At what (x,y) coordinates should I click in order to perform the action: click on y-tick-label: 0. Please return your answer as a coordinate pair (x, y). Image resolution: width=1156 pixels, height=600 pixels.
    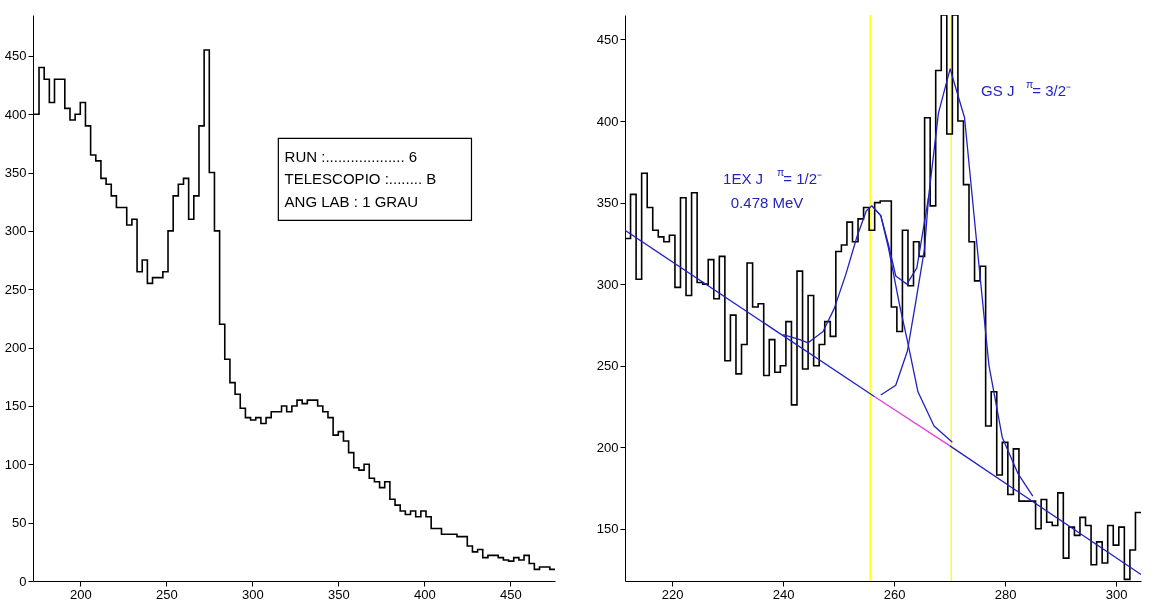
    Looking at the image, I should click on (23, 581).